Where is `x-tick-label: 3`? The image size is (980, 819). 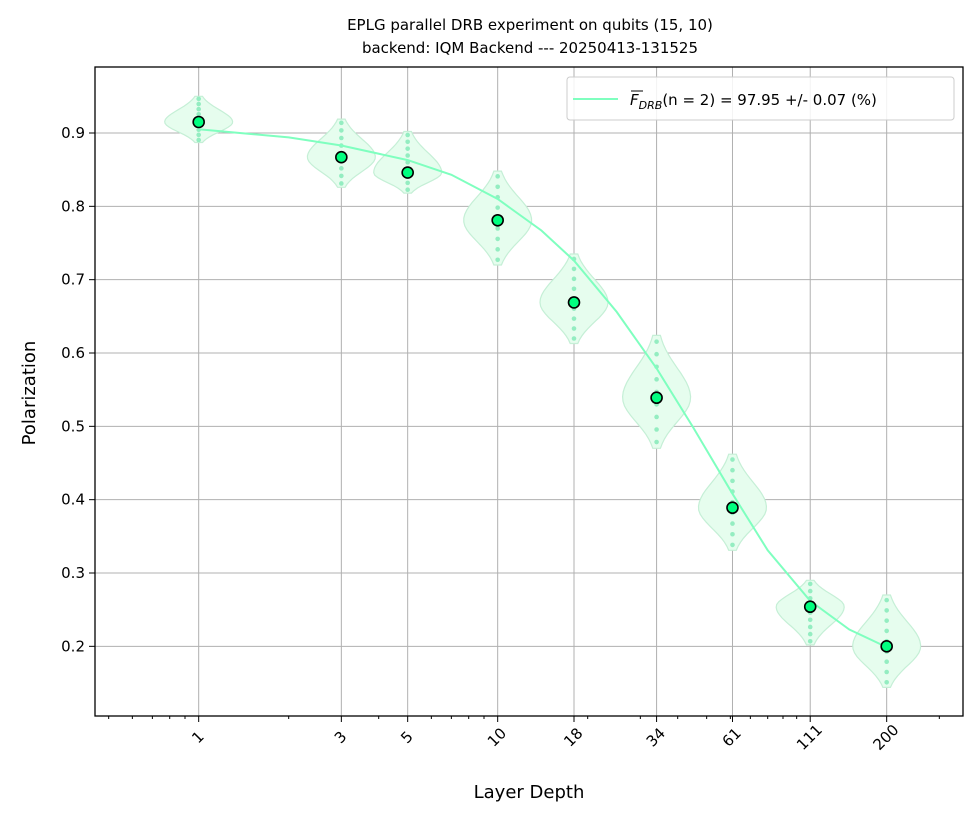 x-tick-label: 3 is located at coordinates (340, 737).